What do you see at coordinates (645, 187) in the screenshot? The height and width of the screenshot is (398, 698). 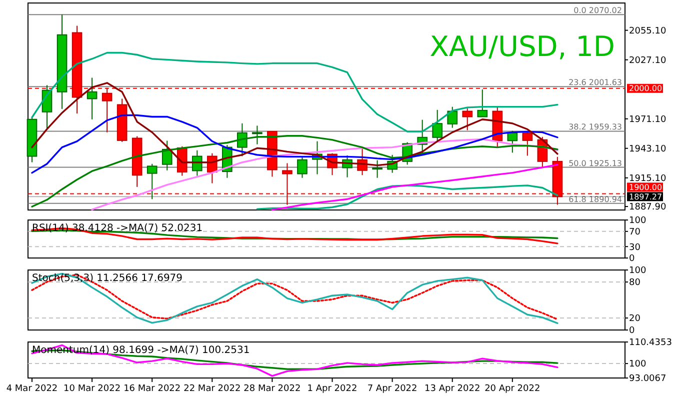 I see `ref-line-label: 1900.00` at bounding box center [645, 187].